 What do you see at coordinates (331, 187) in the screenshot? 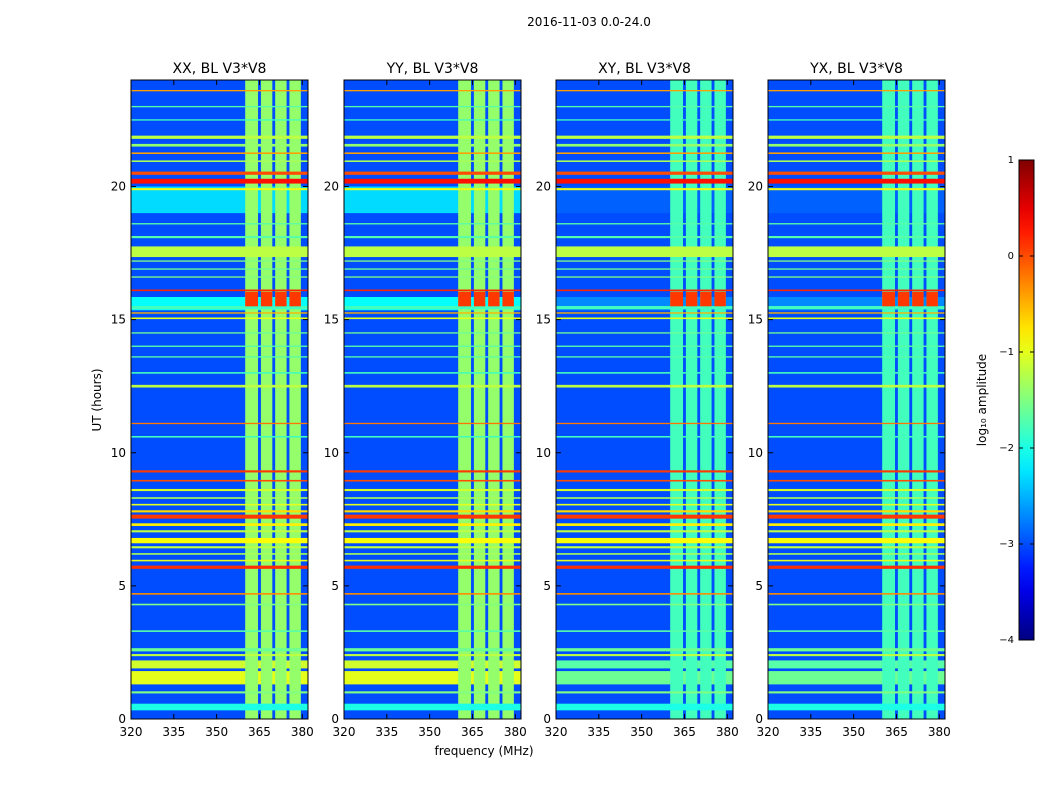
I see `y-tick-label: 20` at bounding box center [331, 187].